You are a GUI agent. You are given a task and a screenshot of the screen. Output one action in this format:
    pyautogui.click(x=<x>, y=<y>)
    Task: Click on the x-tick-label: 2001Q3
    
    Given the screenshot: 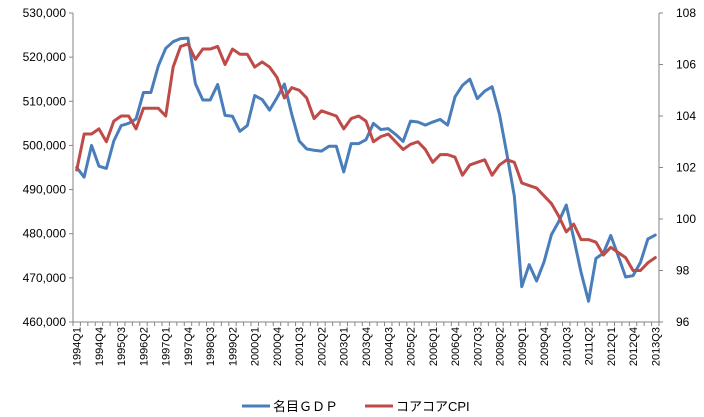 What is the action you would take?
    pyautogui.click(x=300, y=346)
    